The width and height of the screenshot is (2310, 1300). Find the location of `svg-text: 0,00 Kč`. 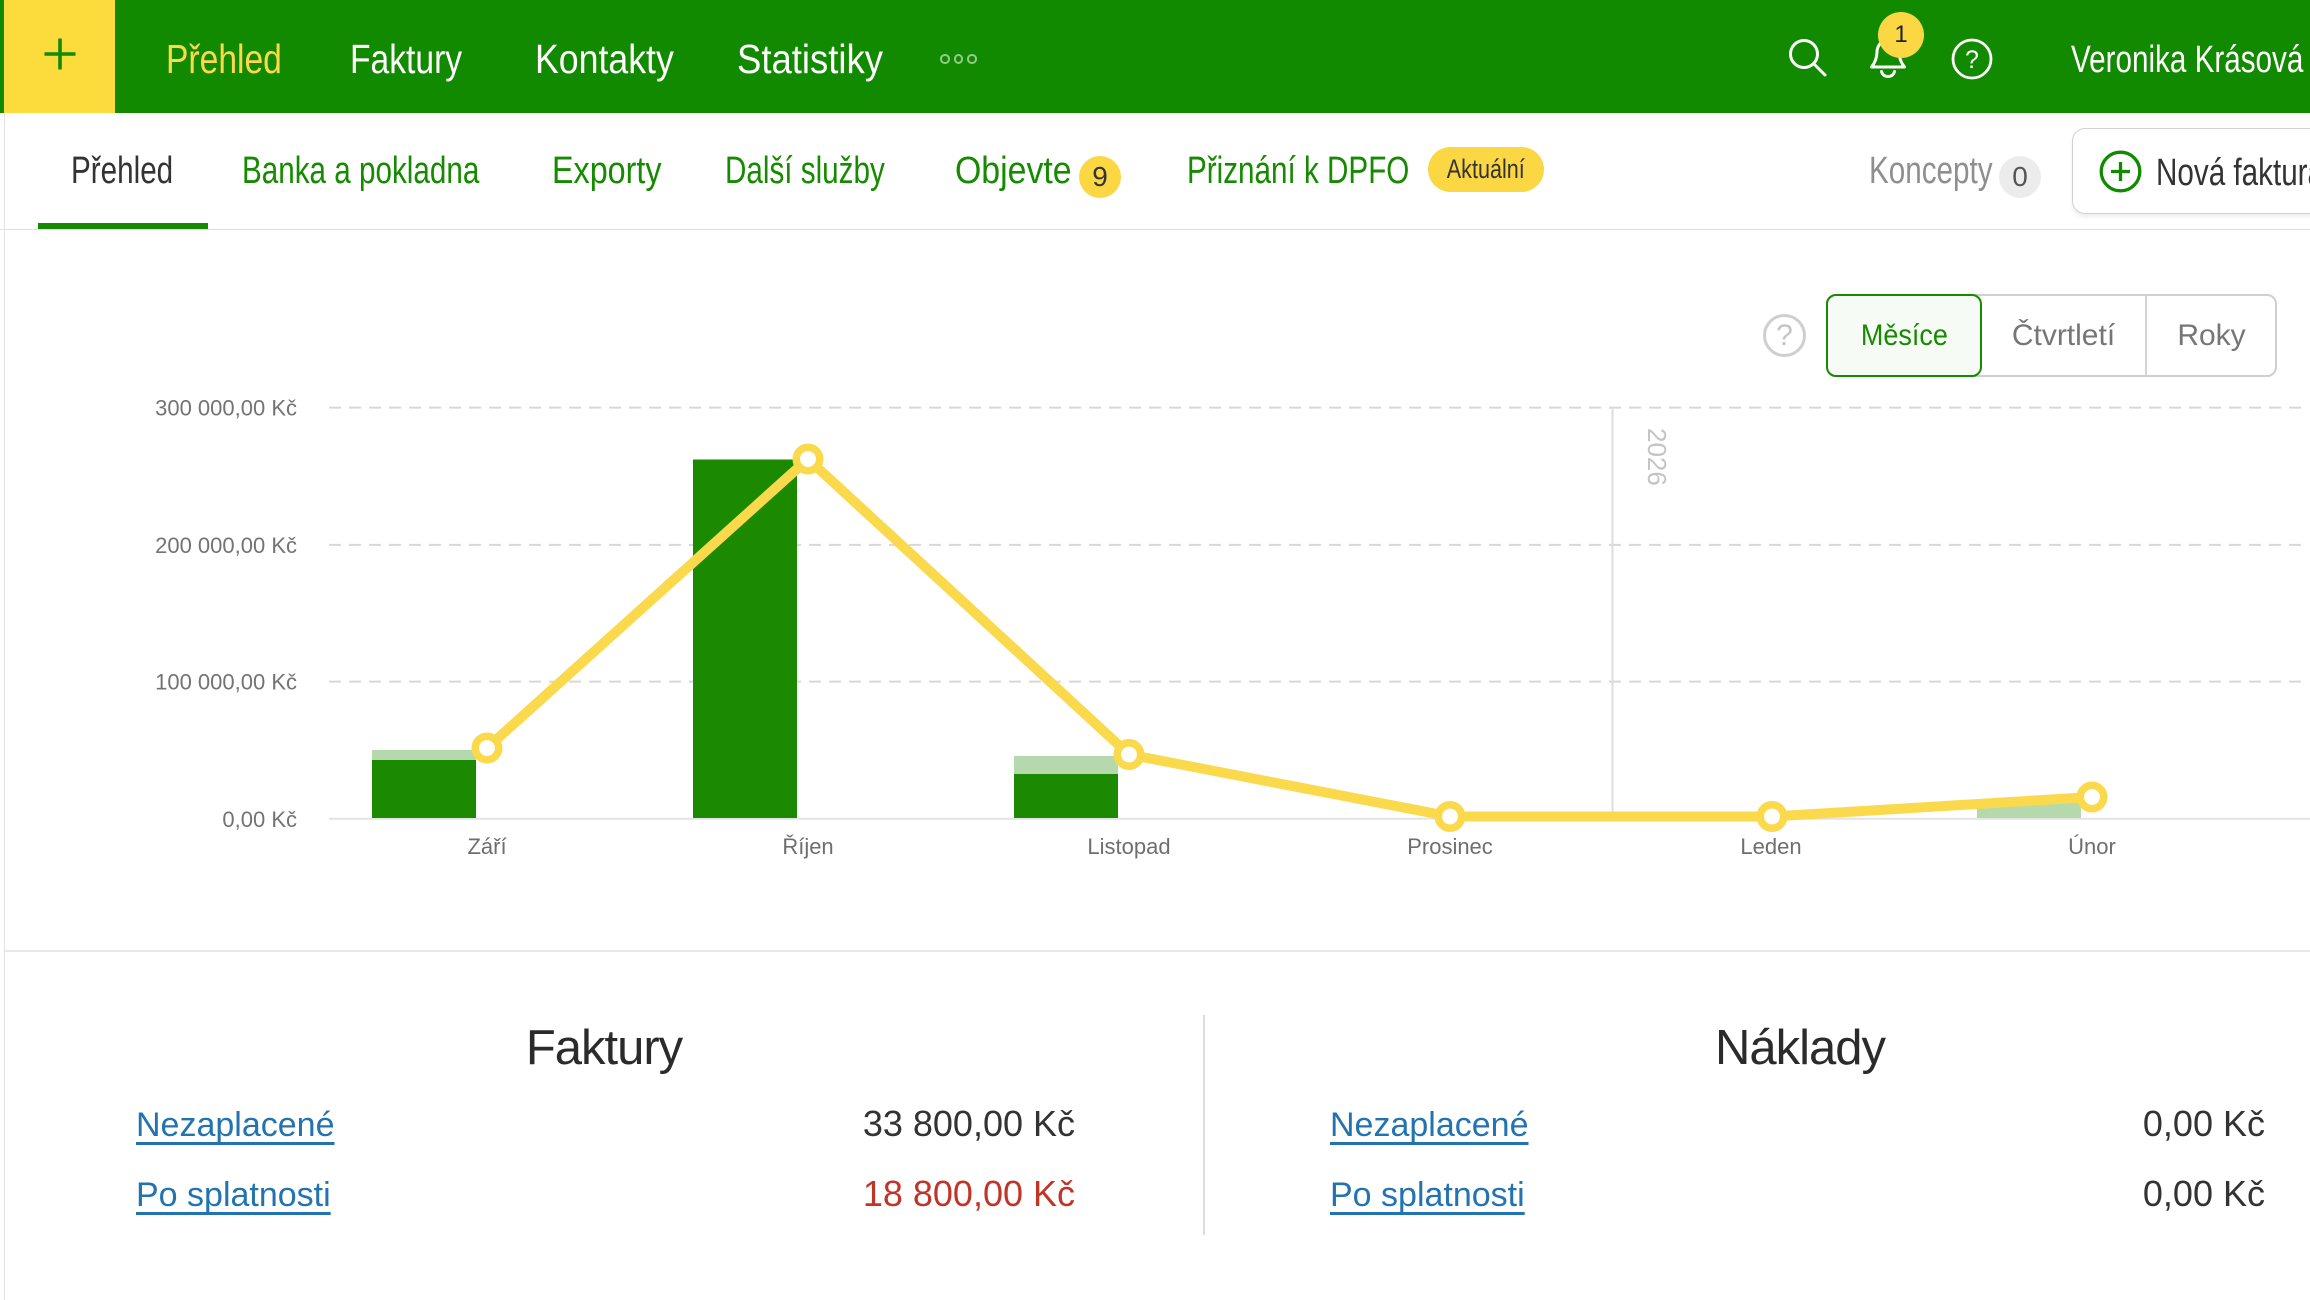

svg-text: 0,00 Kč is located at coordinates (259, 819).